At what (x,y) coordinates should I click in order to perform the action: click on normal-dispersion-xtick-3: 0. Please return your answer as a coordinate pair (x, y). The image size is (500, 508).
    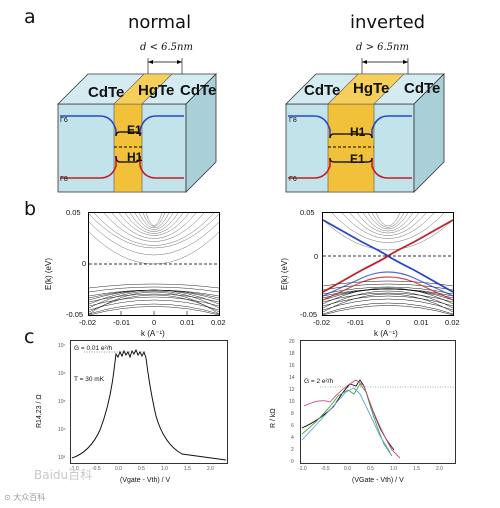
    Looking at the image, I should click on (154, 322).